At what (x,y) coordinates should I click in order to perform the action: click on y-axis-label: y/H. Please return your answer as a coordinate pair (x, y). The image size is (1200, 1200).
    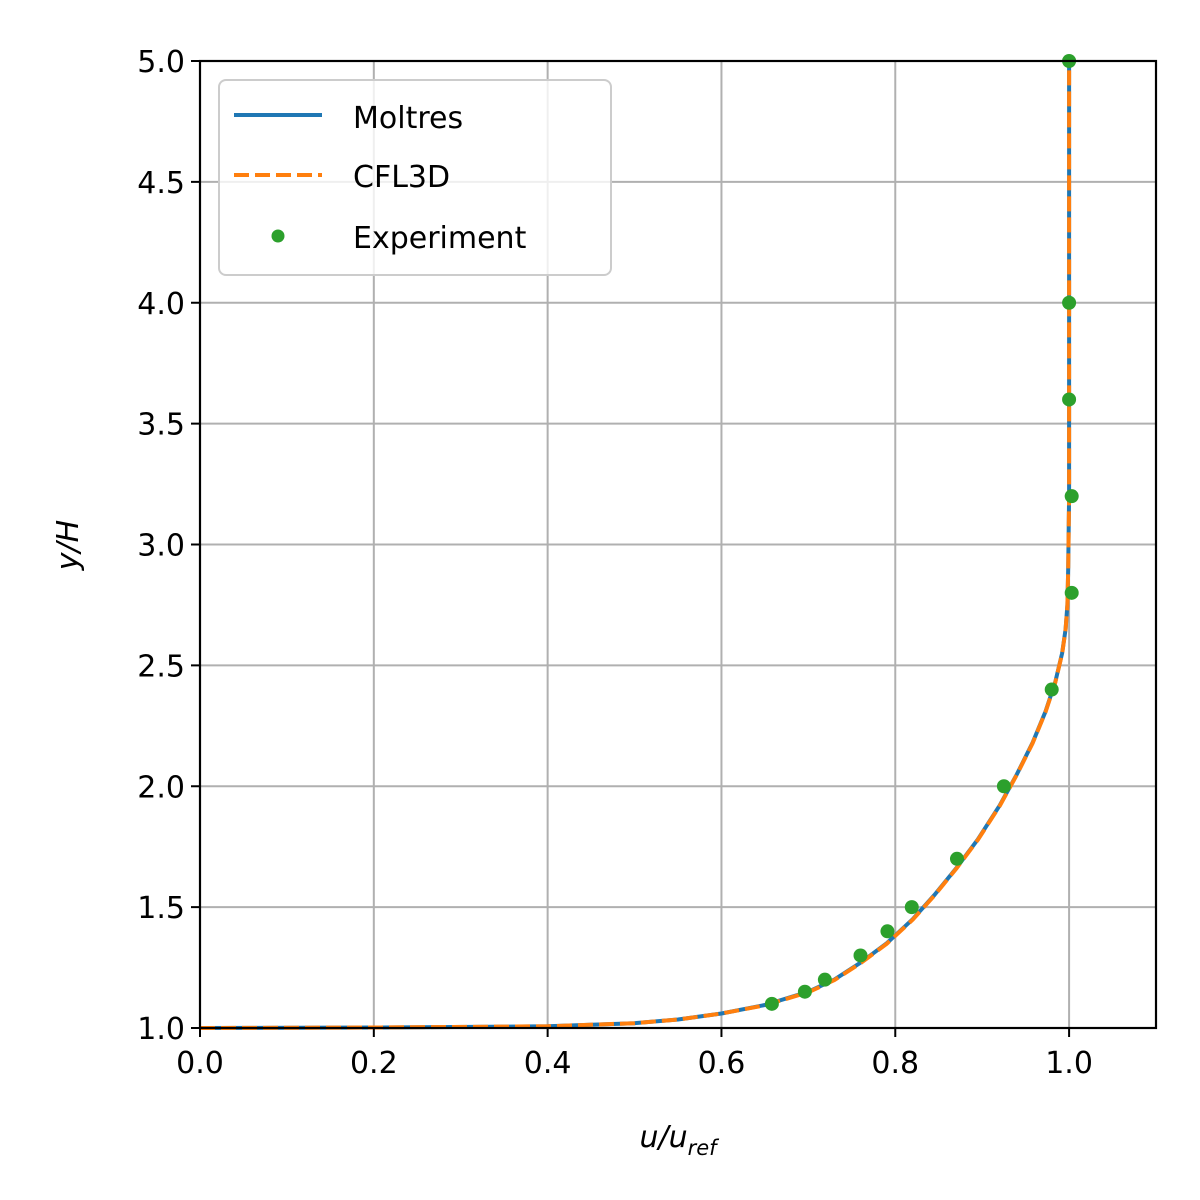
    Looking at the image, I should click on (68, 545).